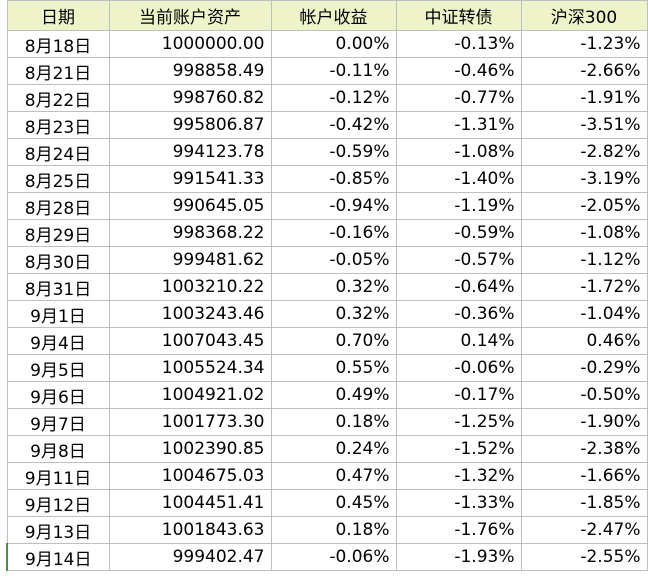 The height and width of the screenshot is (576, 648). What do you see at coordinates (58, 449) in the screenshot?
I see `table-cell: 9月8日` at bounding box center [58, 449].